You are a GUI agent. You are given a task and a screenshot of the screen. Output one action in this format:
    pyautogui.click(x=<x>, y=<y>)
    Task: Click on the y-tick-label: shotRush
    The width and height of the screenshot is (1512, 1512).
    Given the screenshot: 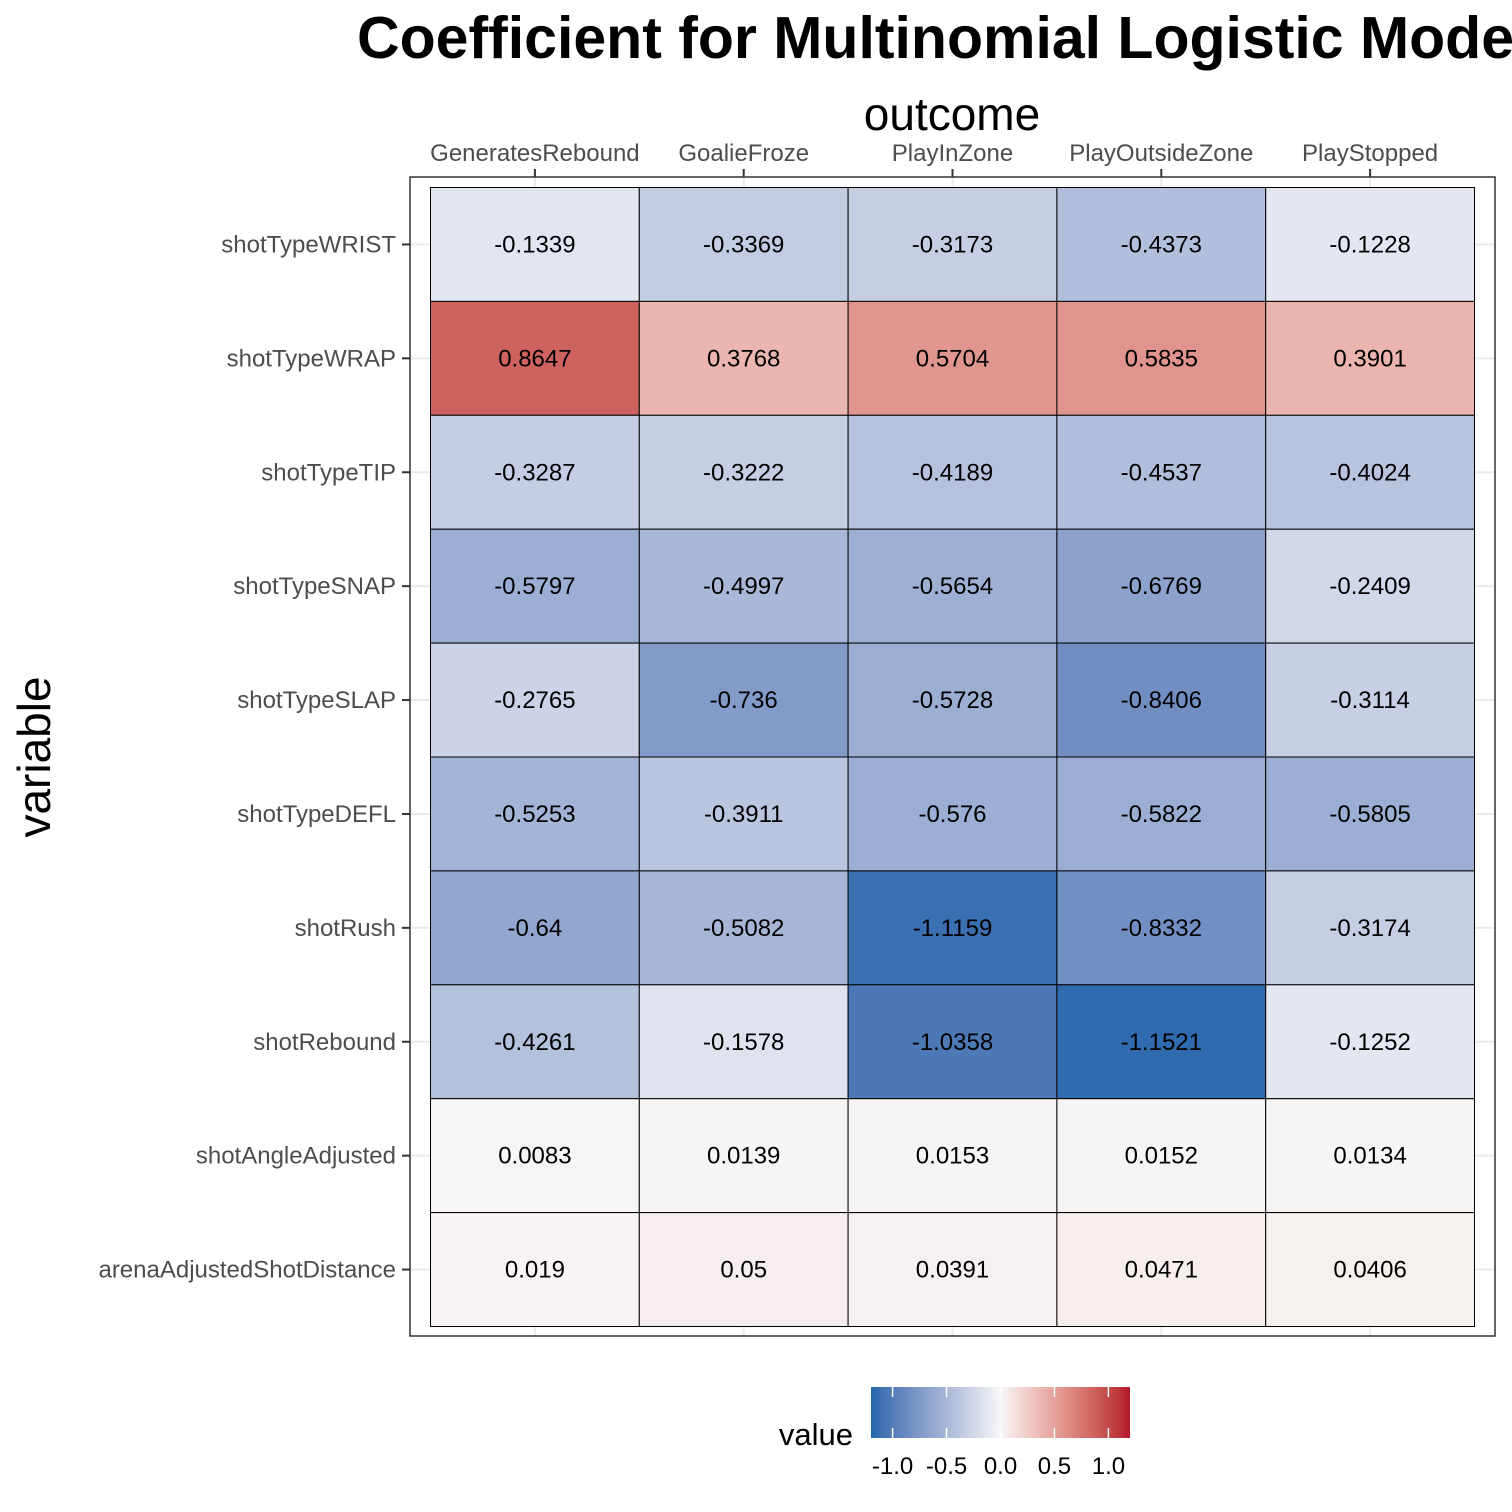 What is the action you would take?
    pyautogui.click(x=345, y=928)
    